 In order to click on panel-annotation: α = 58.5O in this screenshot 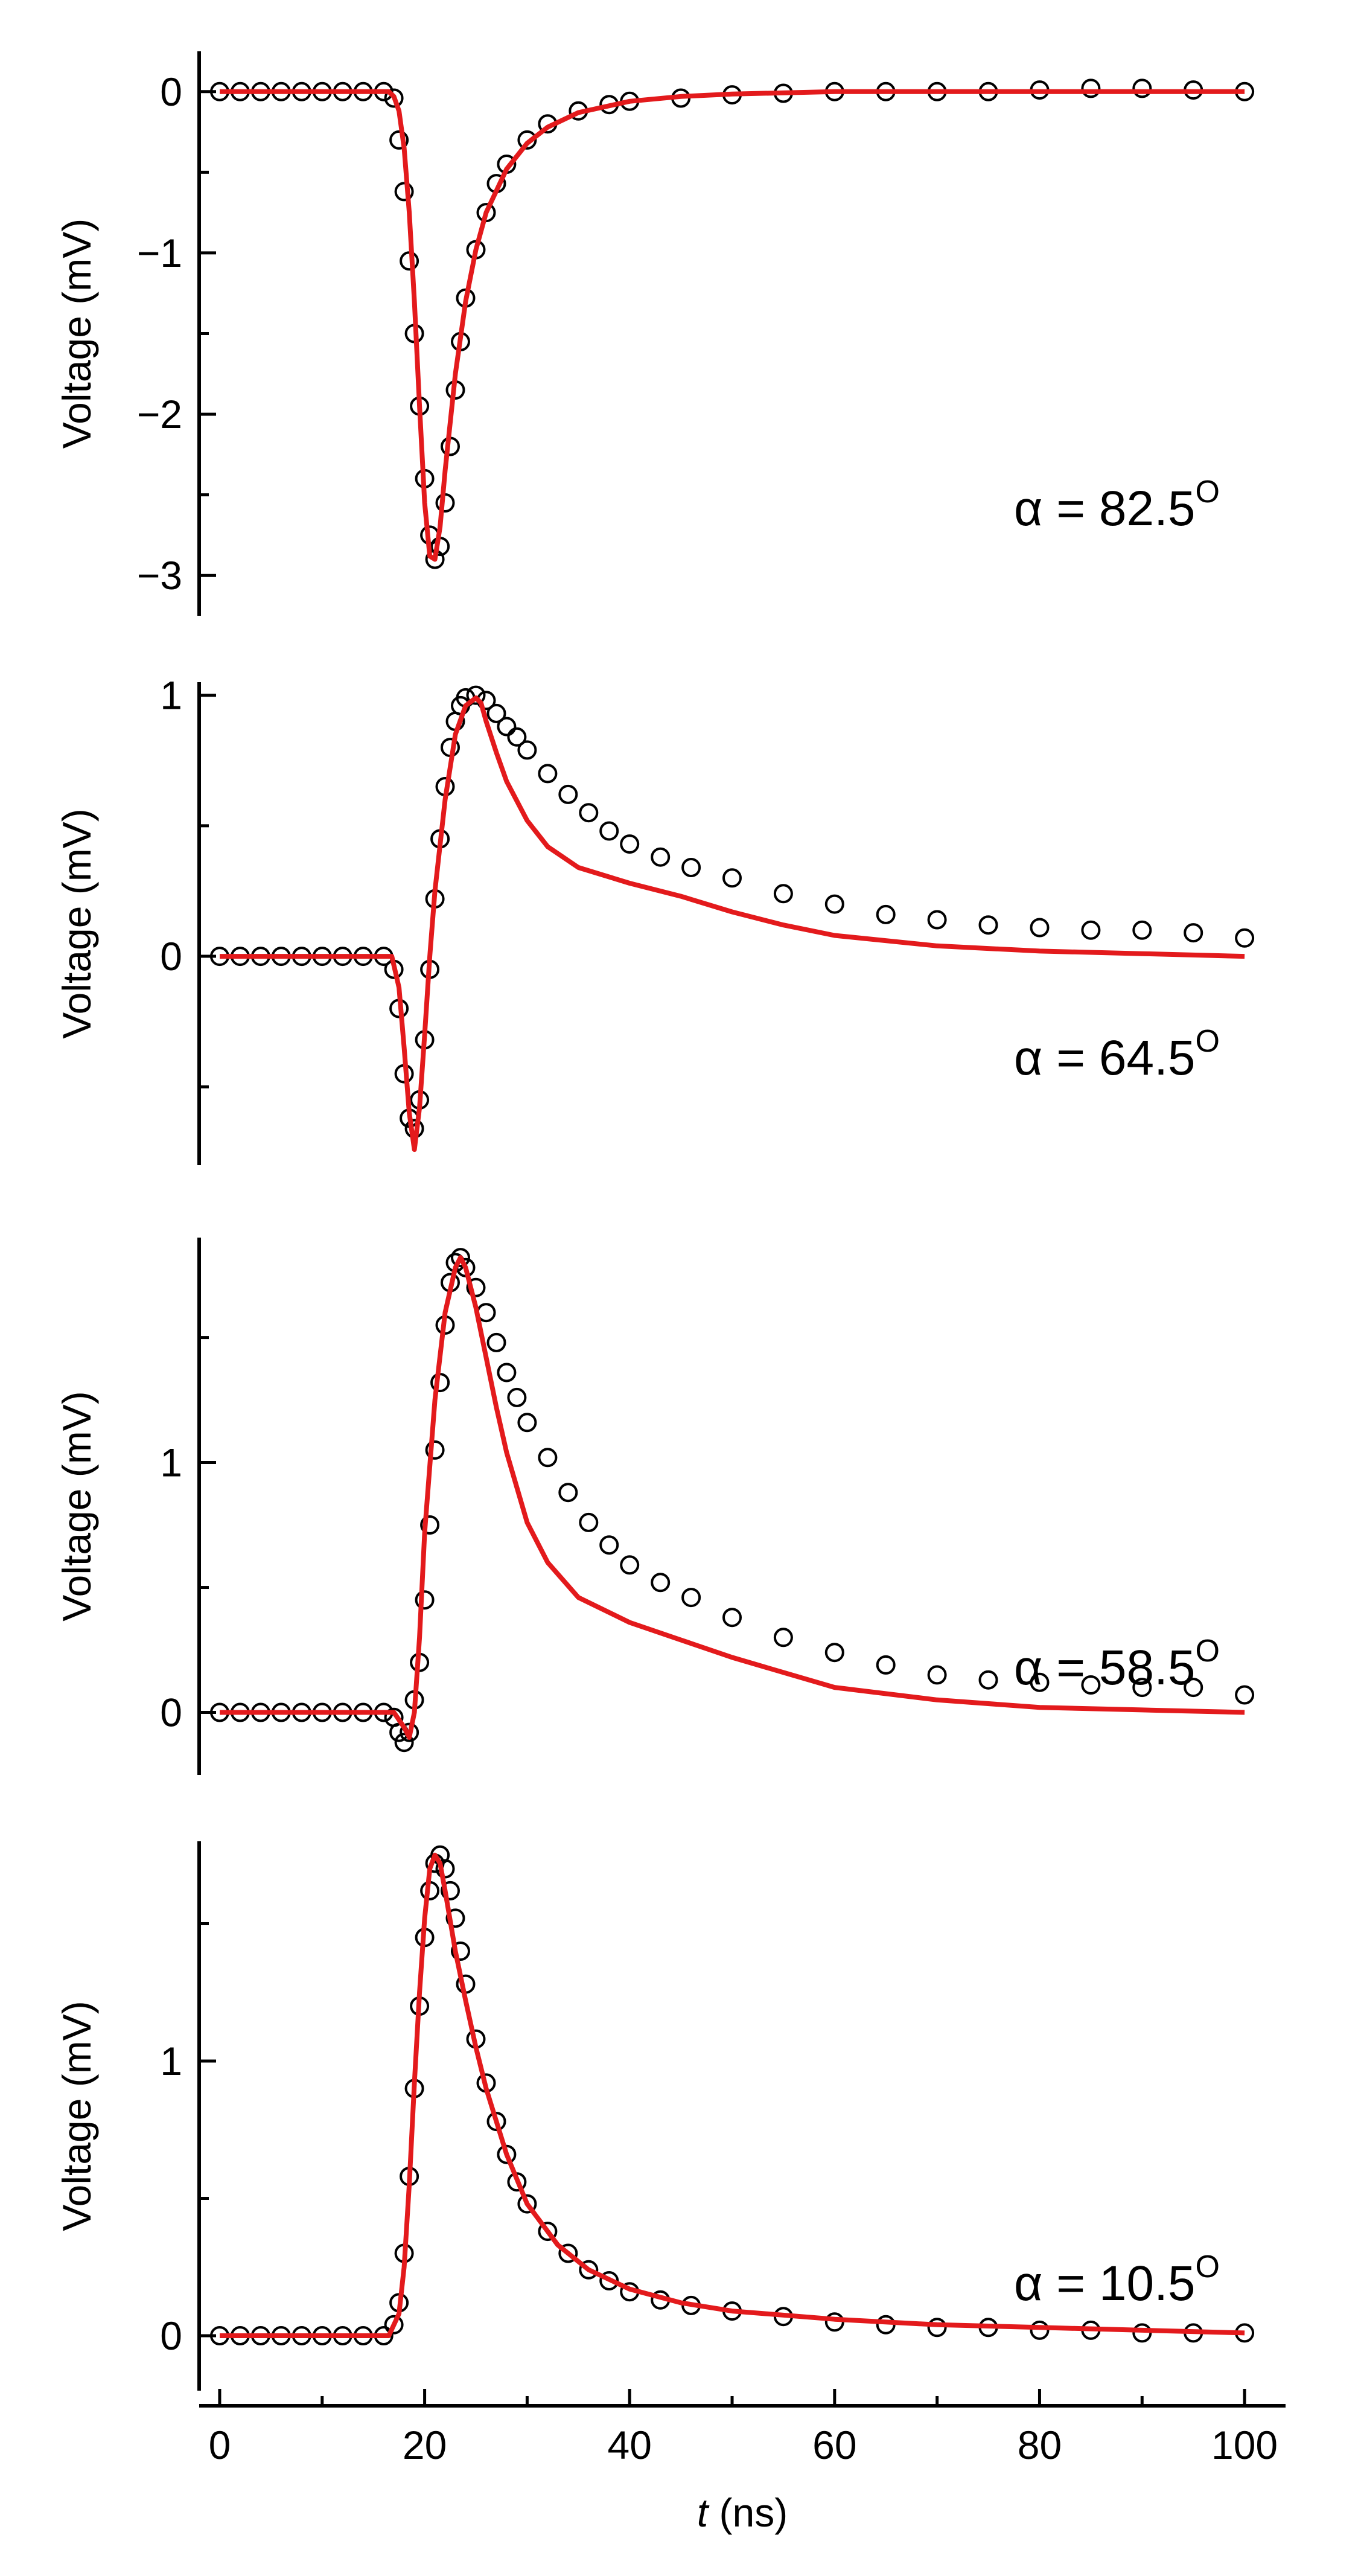, I will do `click(1117, 1665)`.